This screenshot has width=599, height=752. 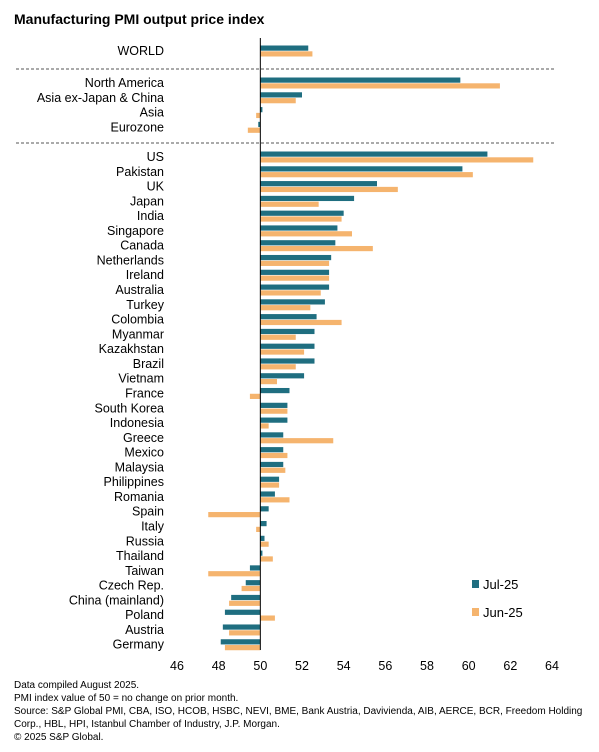 I want to click on x-tick-label: 62, so click(x=510, y=666).